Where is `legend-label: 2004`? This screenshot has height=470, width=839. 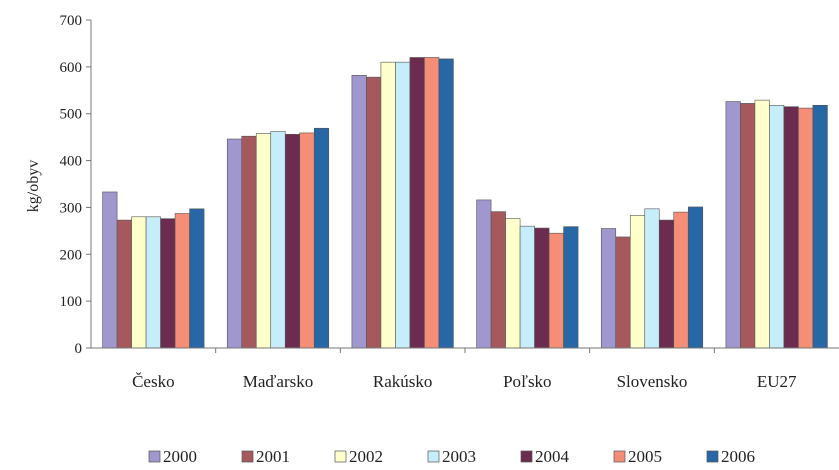
legend-label: 2004 is located at coordinates (552, 456).